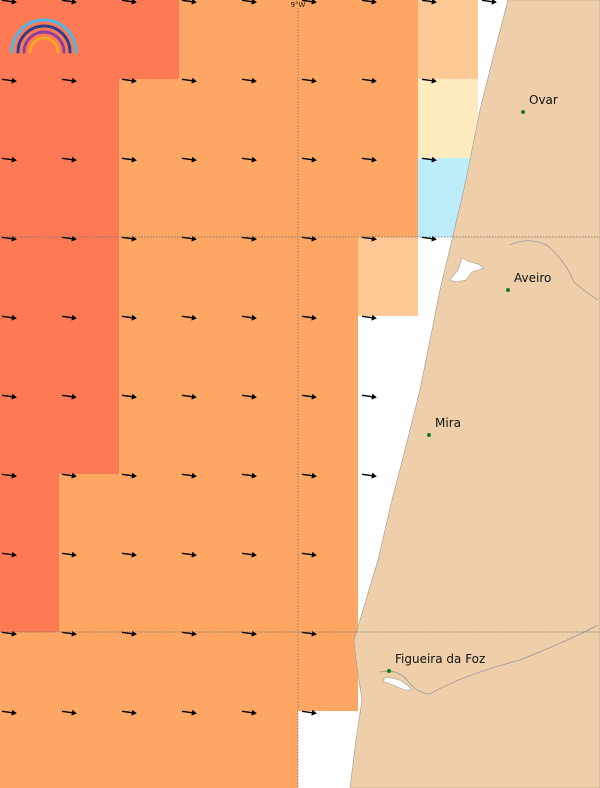 Image resolution: width=600 pixels, height=788 pixels. I want to click on place-dot, so click(508, 290).